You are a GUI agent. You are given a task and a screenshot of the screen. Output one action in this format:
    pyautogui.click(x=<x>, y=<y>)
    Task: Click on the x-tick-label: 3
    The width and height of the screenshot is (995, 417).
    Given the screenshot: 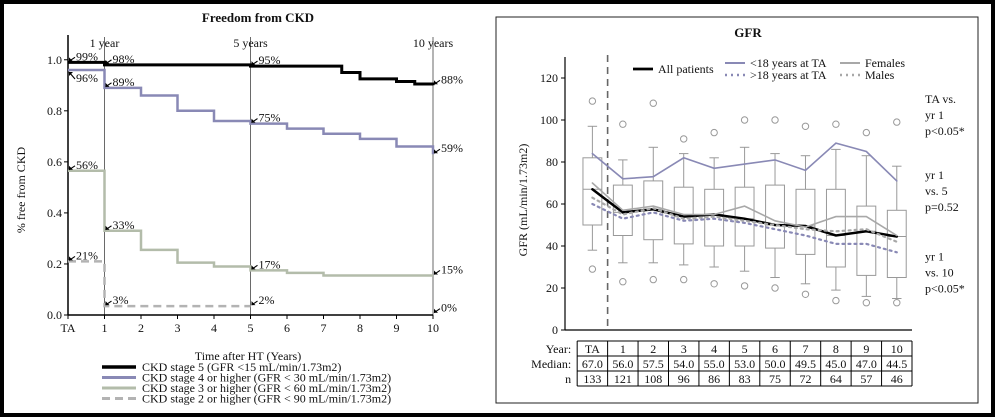 What is the action you would take?
    pyautogui.click(x=178, y=328)
    